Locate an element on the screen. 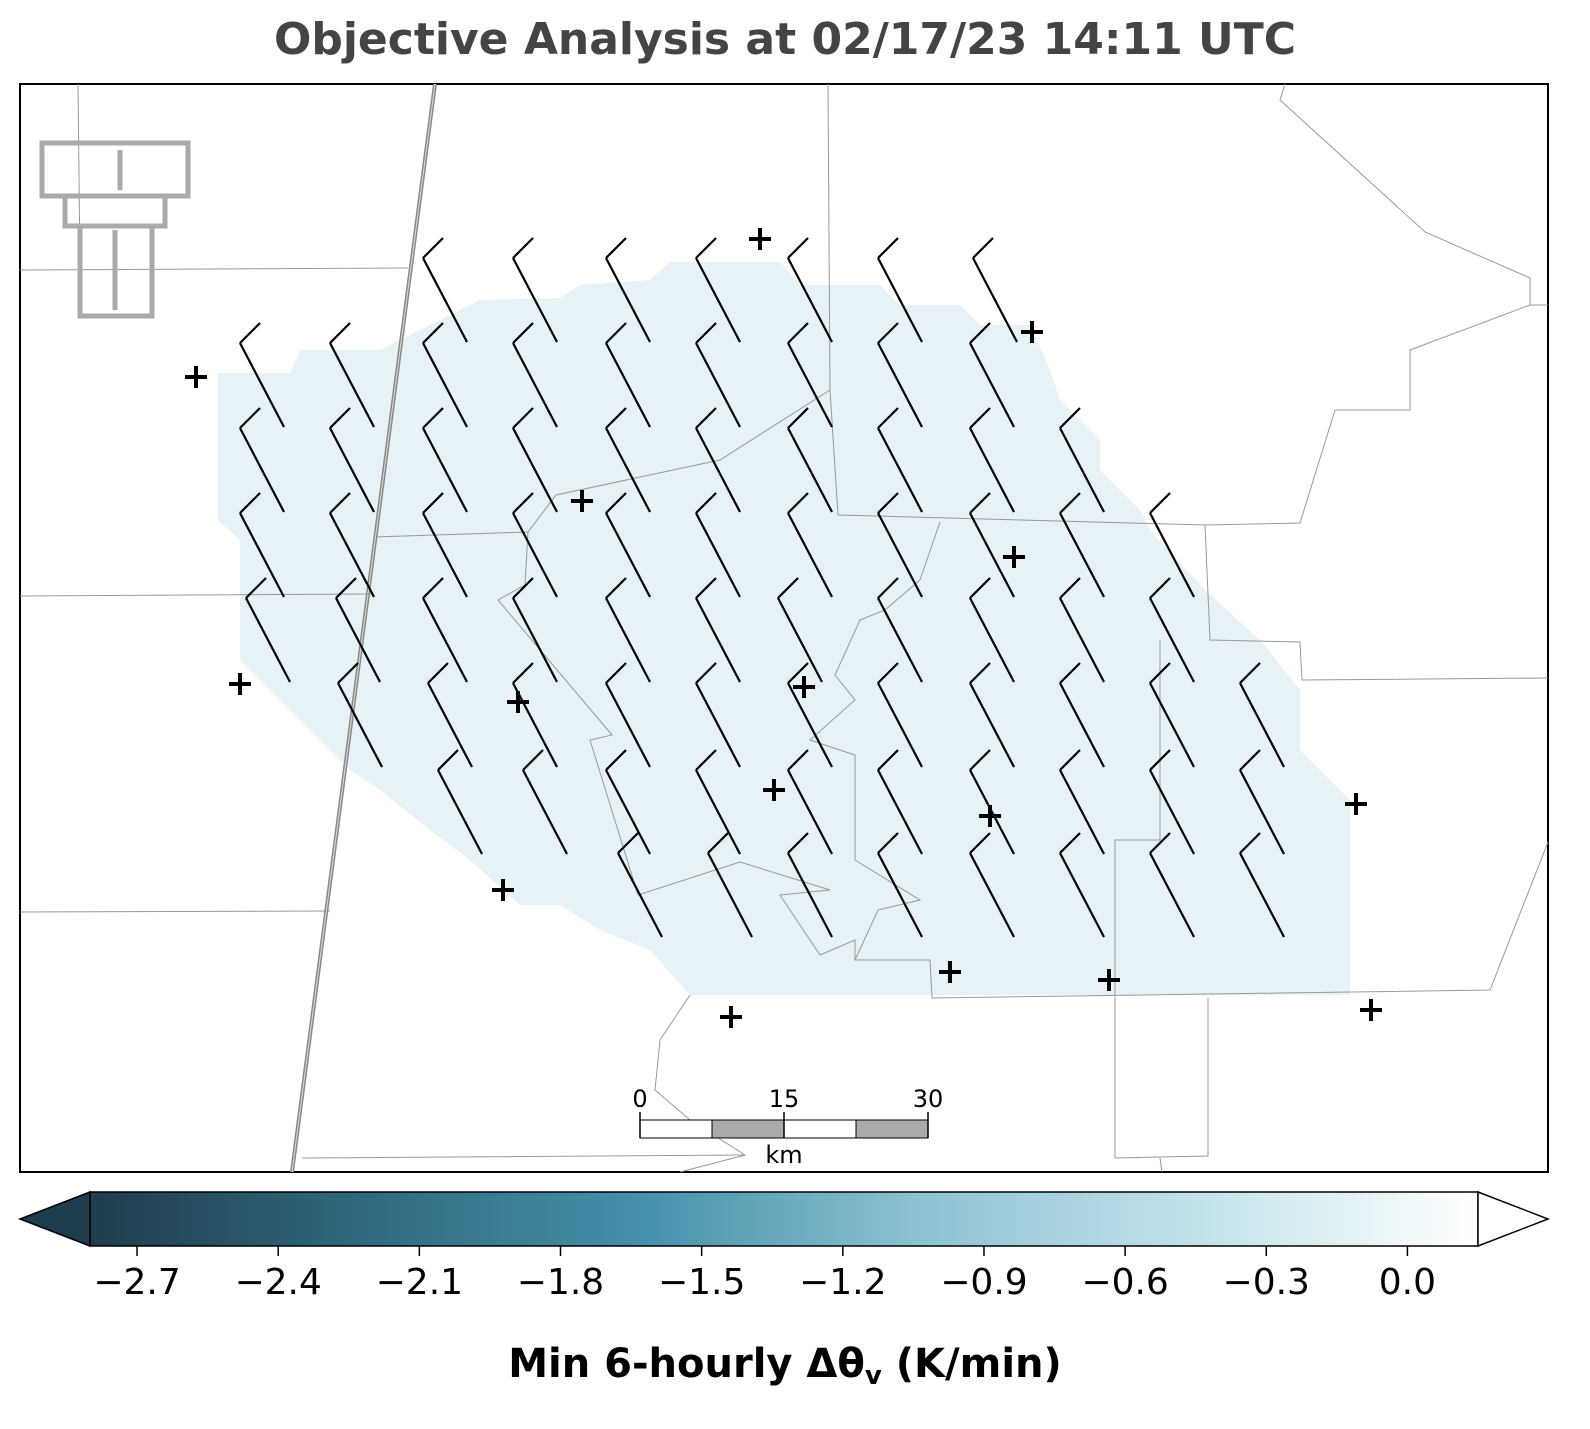  logo is located at coordinates (115, 229).